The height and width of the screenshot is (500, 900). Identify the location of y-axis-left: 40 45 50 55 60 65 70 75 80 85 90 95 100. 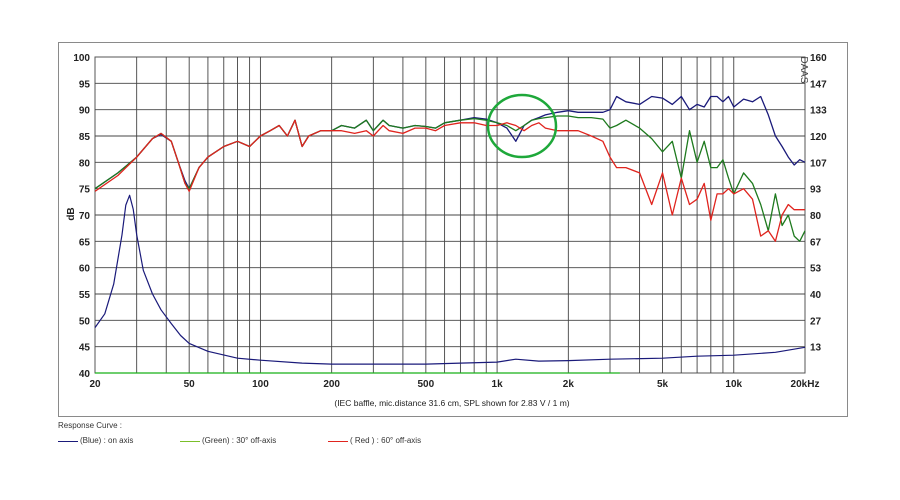
(81, 216).